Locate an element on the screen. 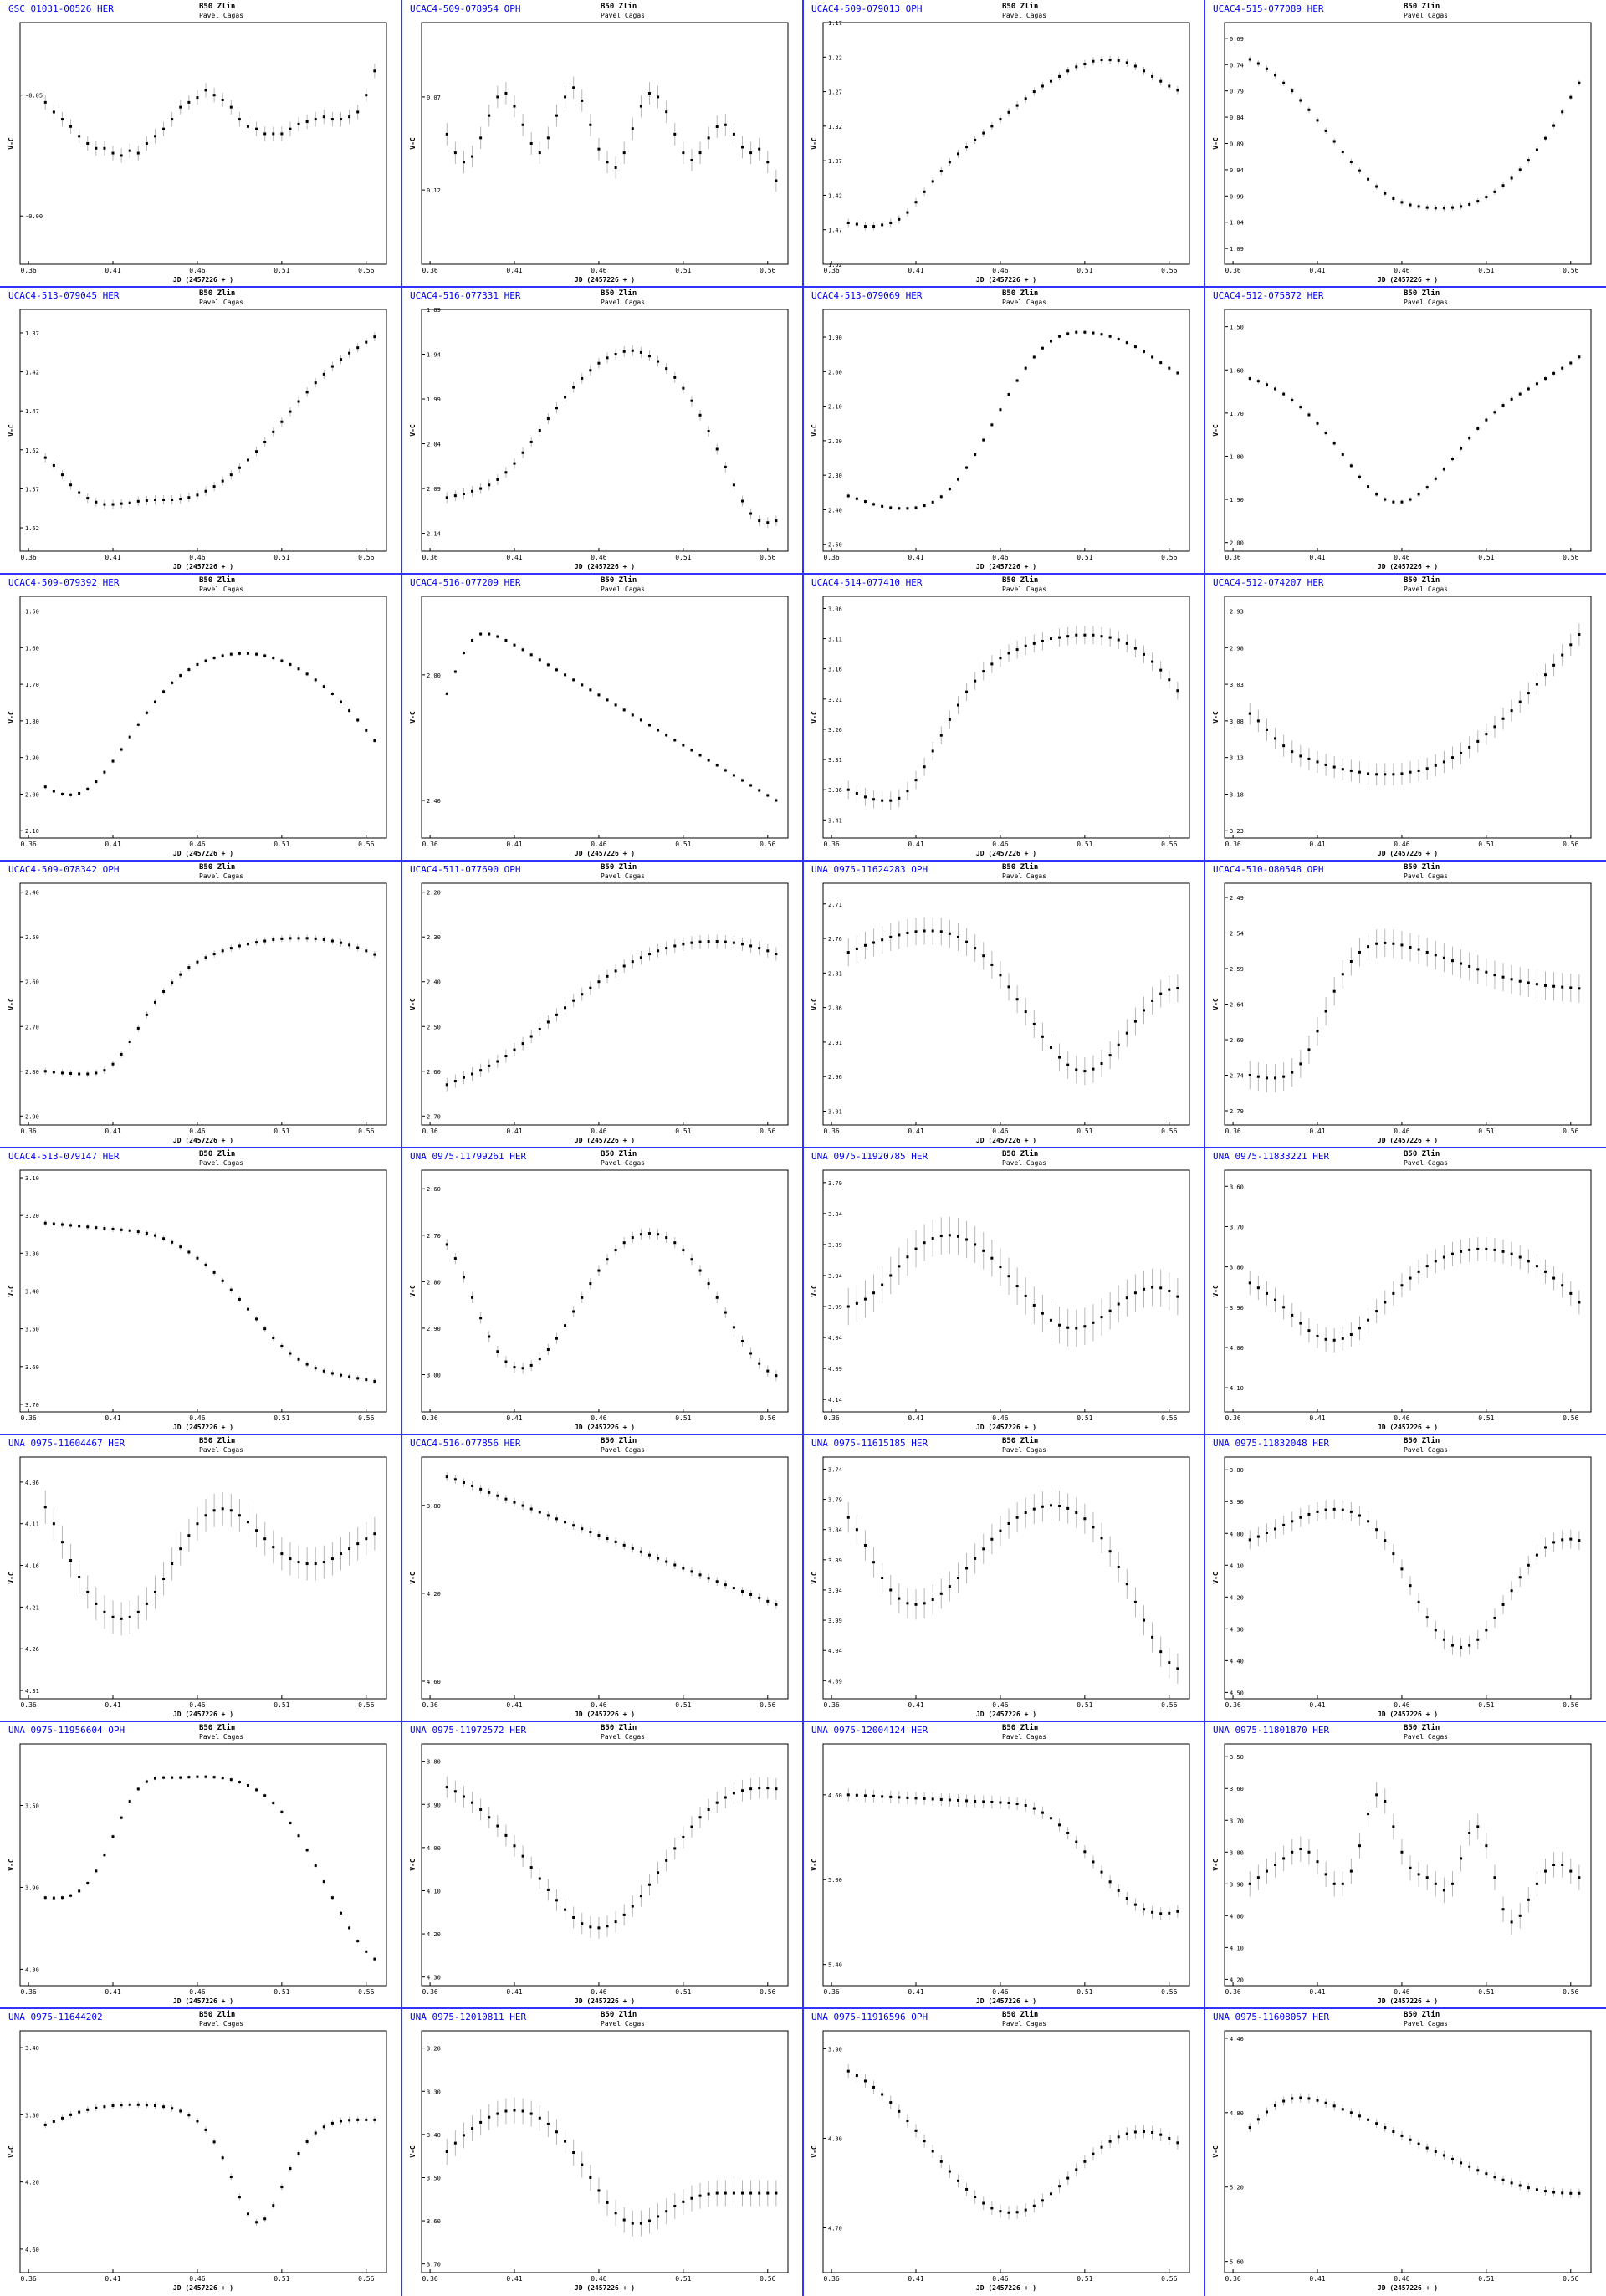 This screenshot has width=1606, height=2296. y-tick-label: 2.86 is located at coordinates (835, 1009).